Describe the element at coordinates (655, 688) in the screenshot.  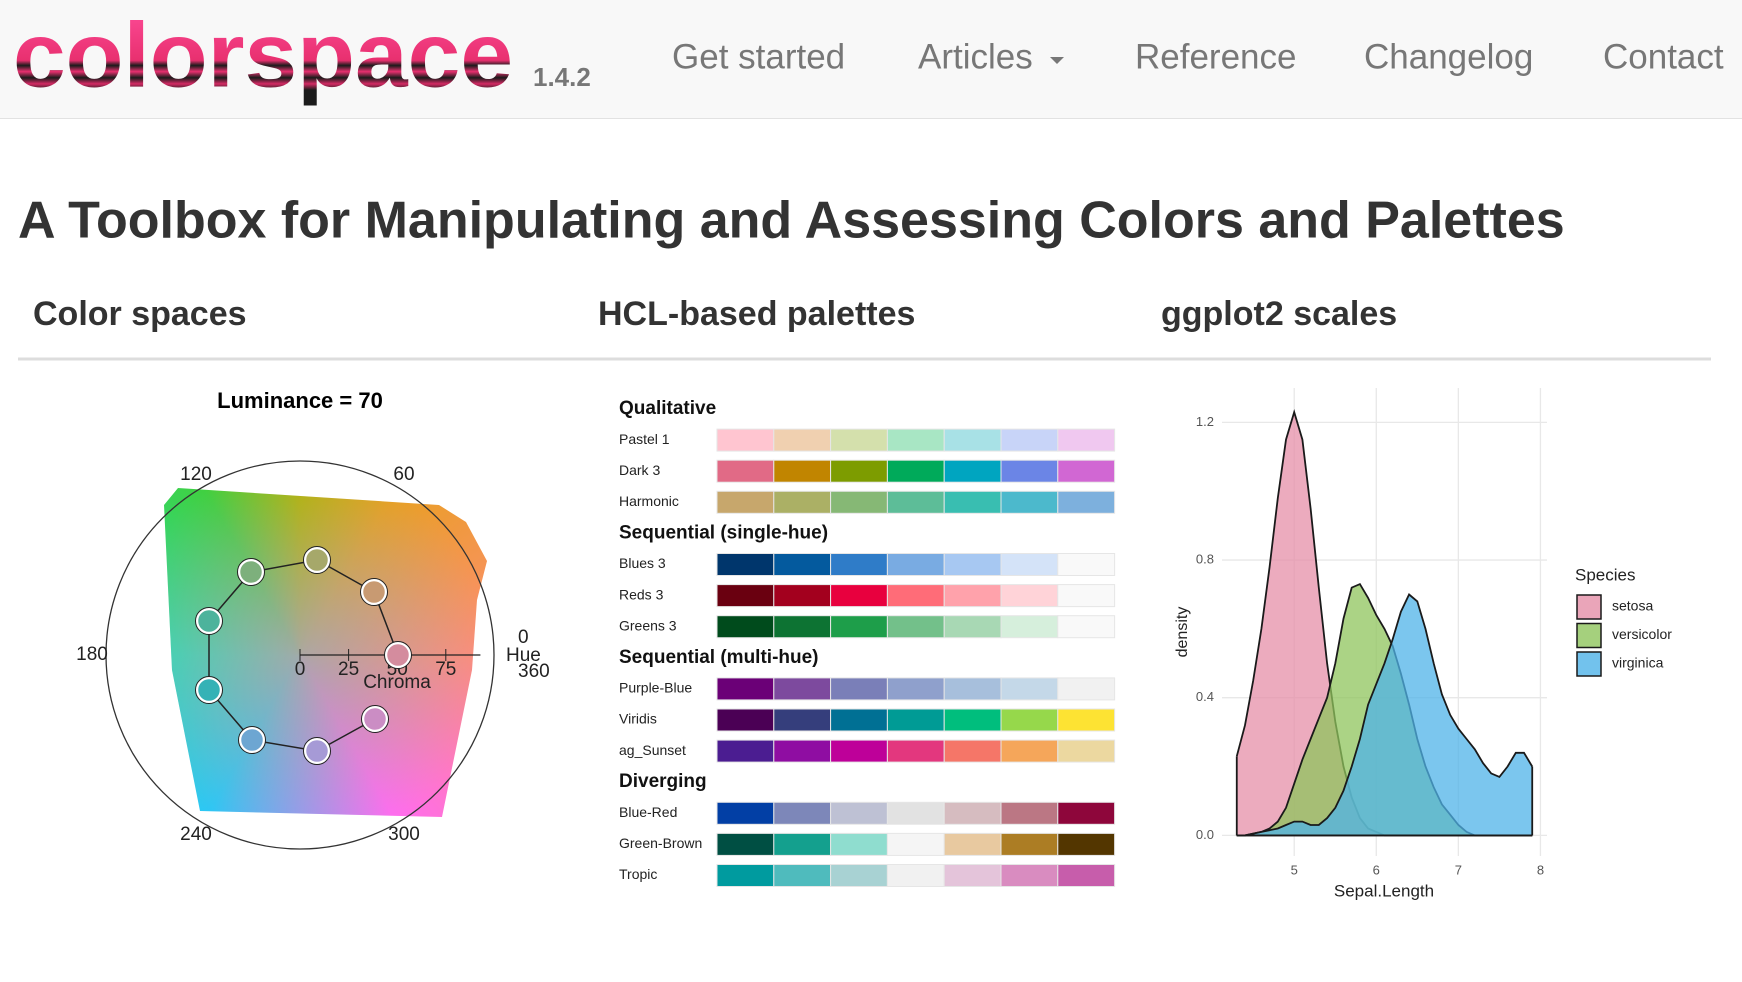
I see `palette-name: Purple-Blue` at that location.